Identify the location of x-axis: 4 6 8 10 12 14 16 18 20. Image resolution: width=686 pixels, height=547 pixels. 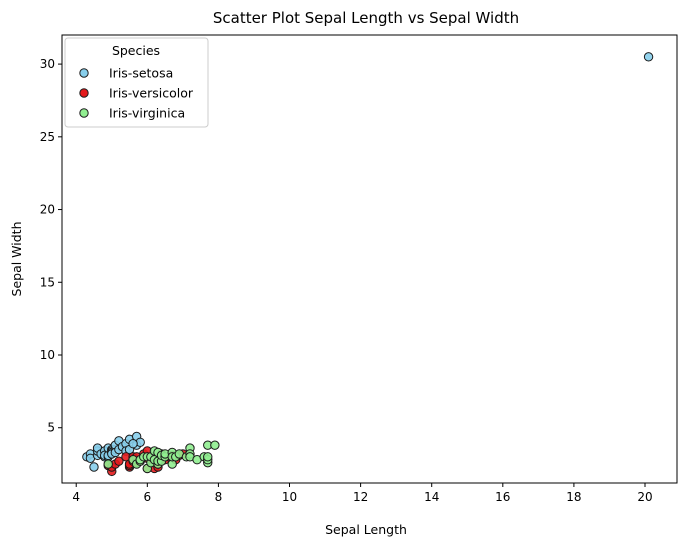
(362, 493).